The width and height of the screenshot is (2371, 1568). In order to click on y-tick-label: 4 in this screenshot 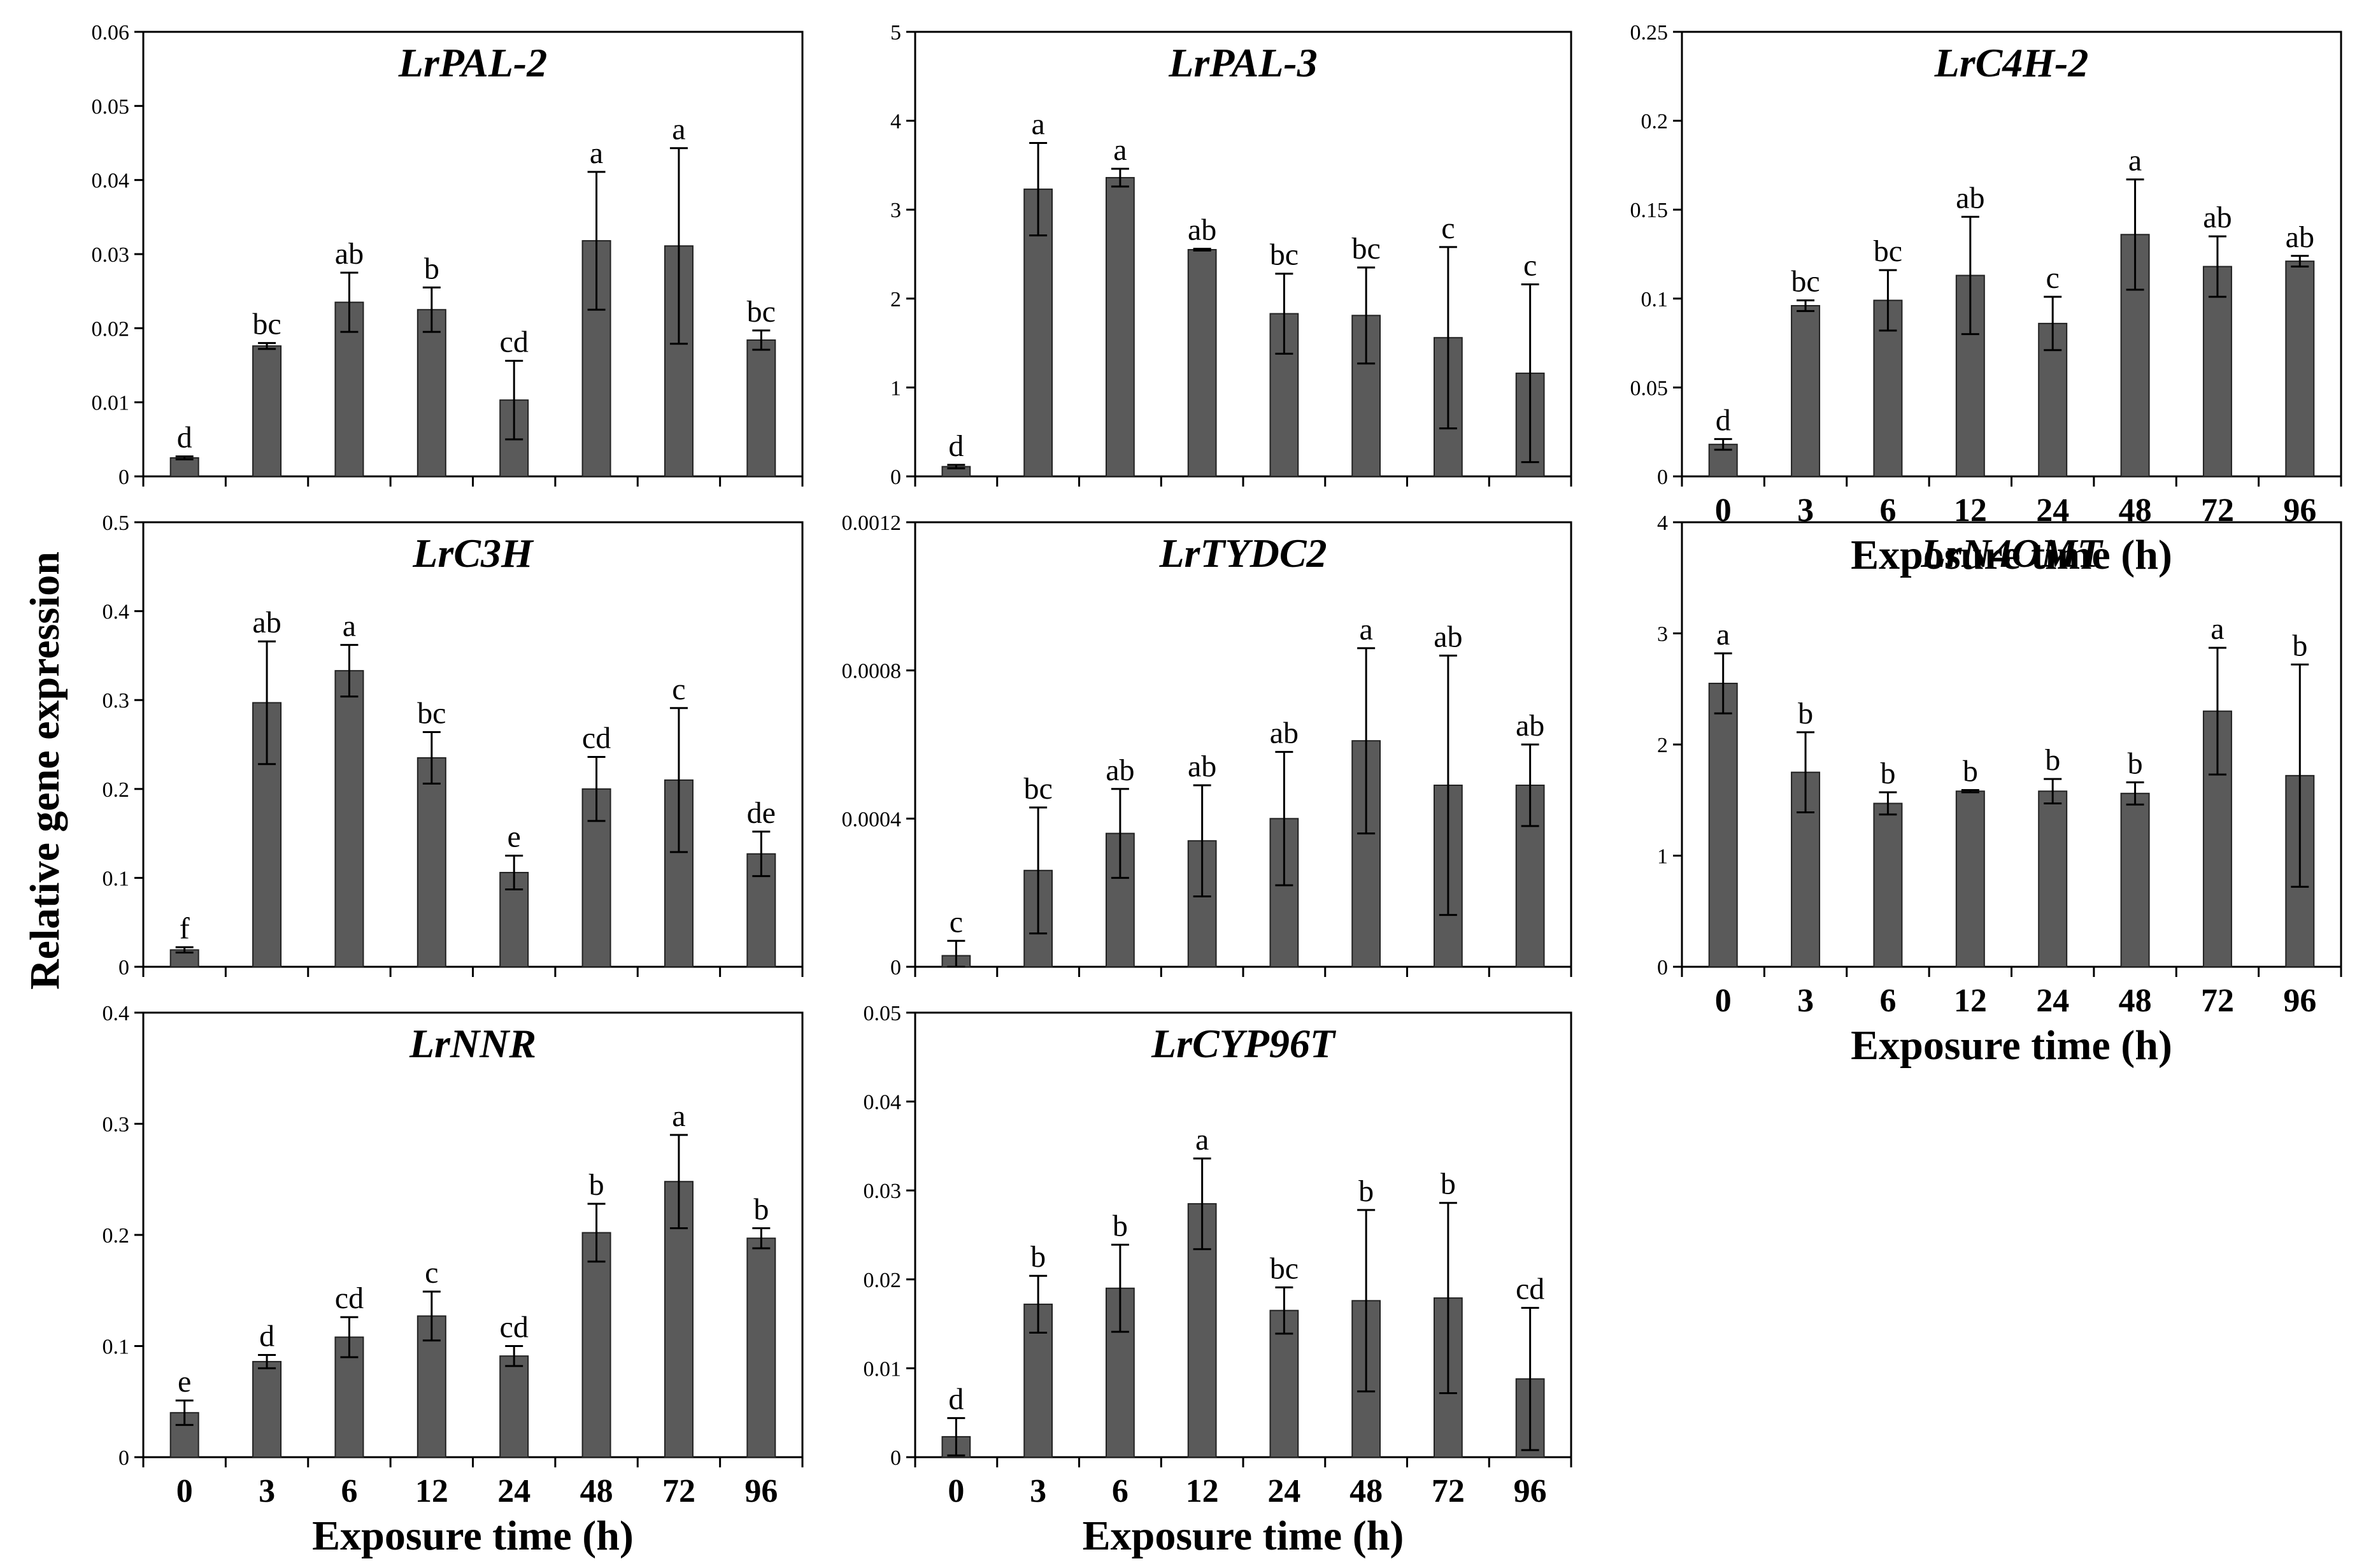, I will do `click(1662, 523)`.